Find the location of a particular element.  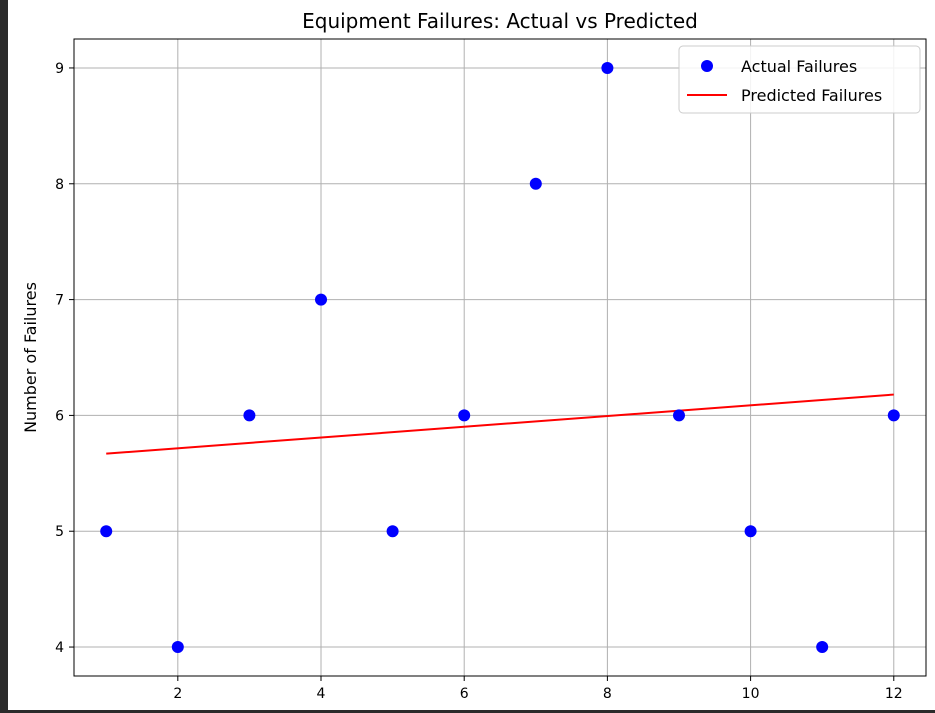

x-tick-label: 2 is located at coordinates (177, 694).